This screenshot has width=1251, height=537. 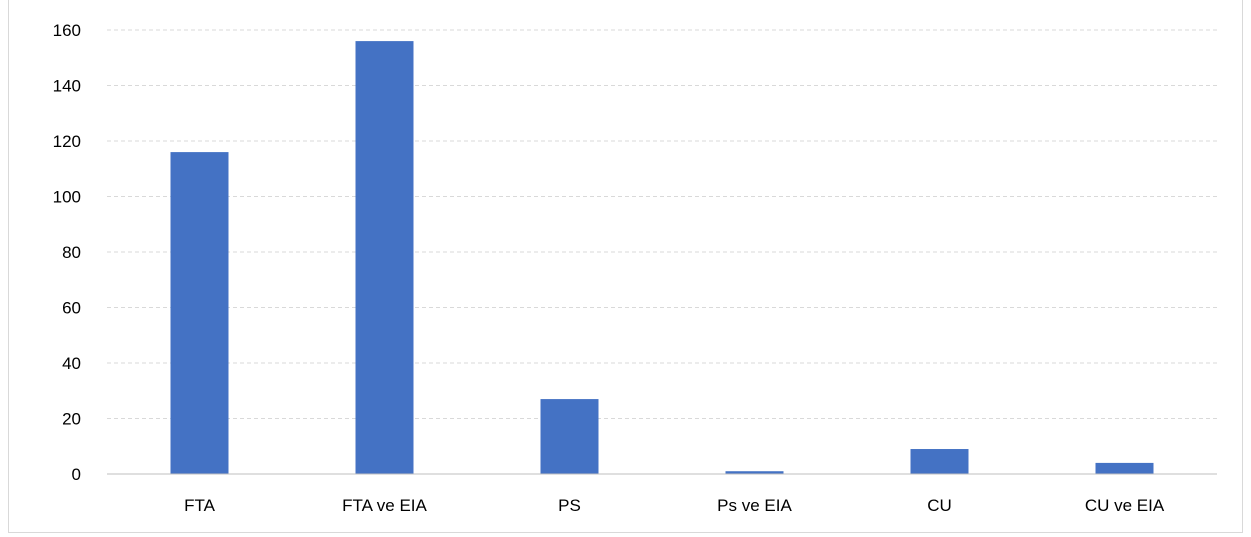 I want to click on x-axis-tick-labels: FTA FTA ve EIA PS Ps ve EIA CU CU ve EIA, so click(x=674, y=505).